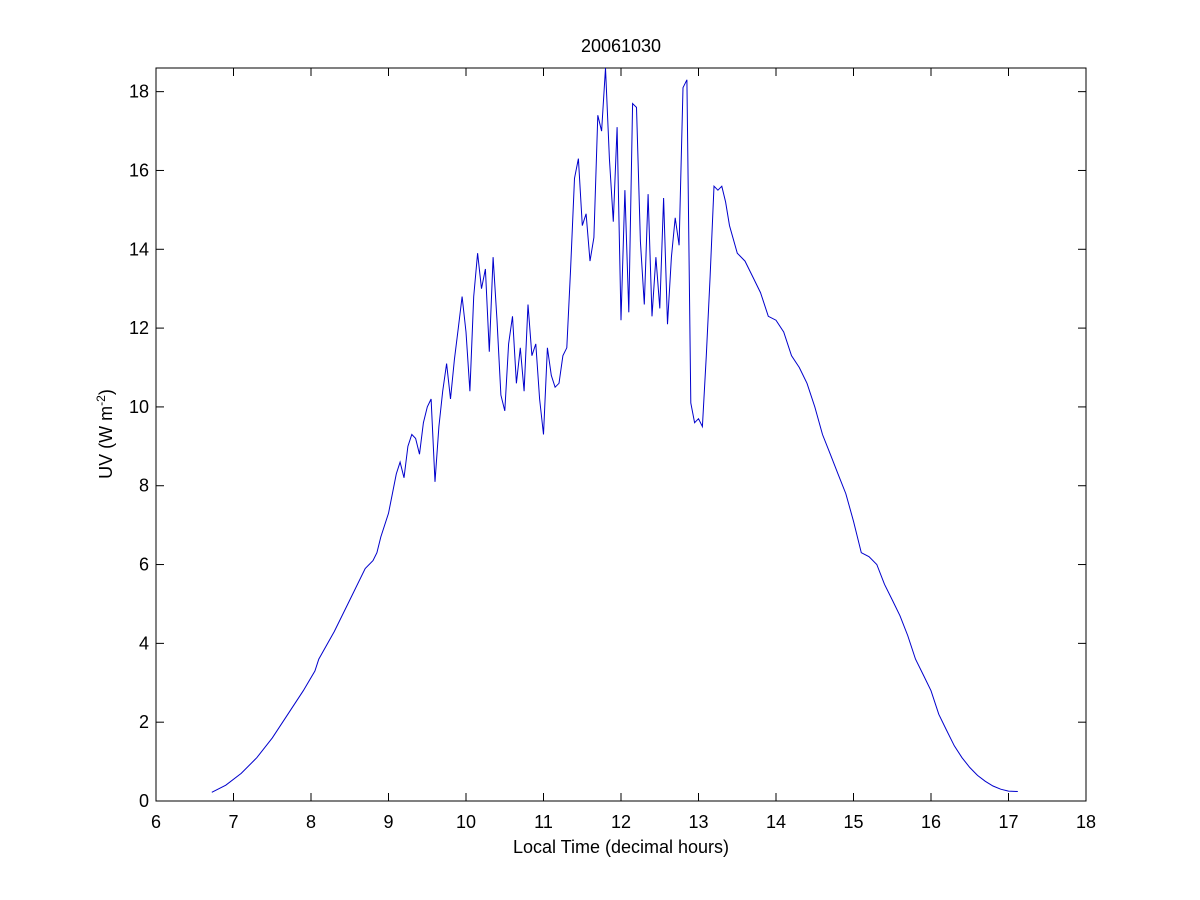 The height and width of the screenshot is (900, 1200). Describe the element at coordinates (139, 249) in the screenshot. I see `y-tick-label: 14` at that location.